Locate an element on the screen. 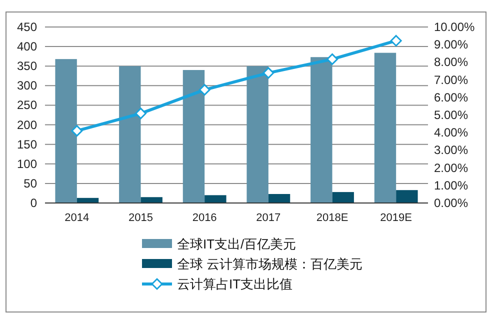 The image size is (492, 321). y2-tick-label: 10.00% is located at coordinates (455, 27).